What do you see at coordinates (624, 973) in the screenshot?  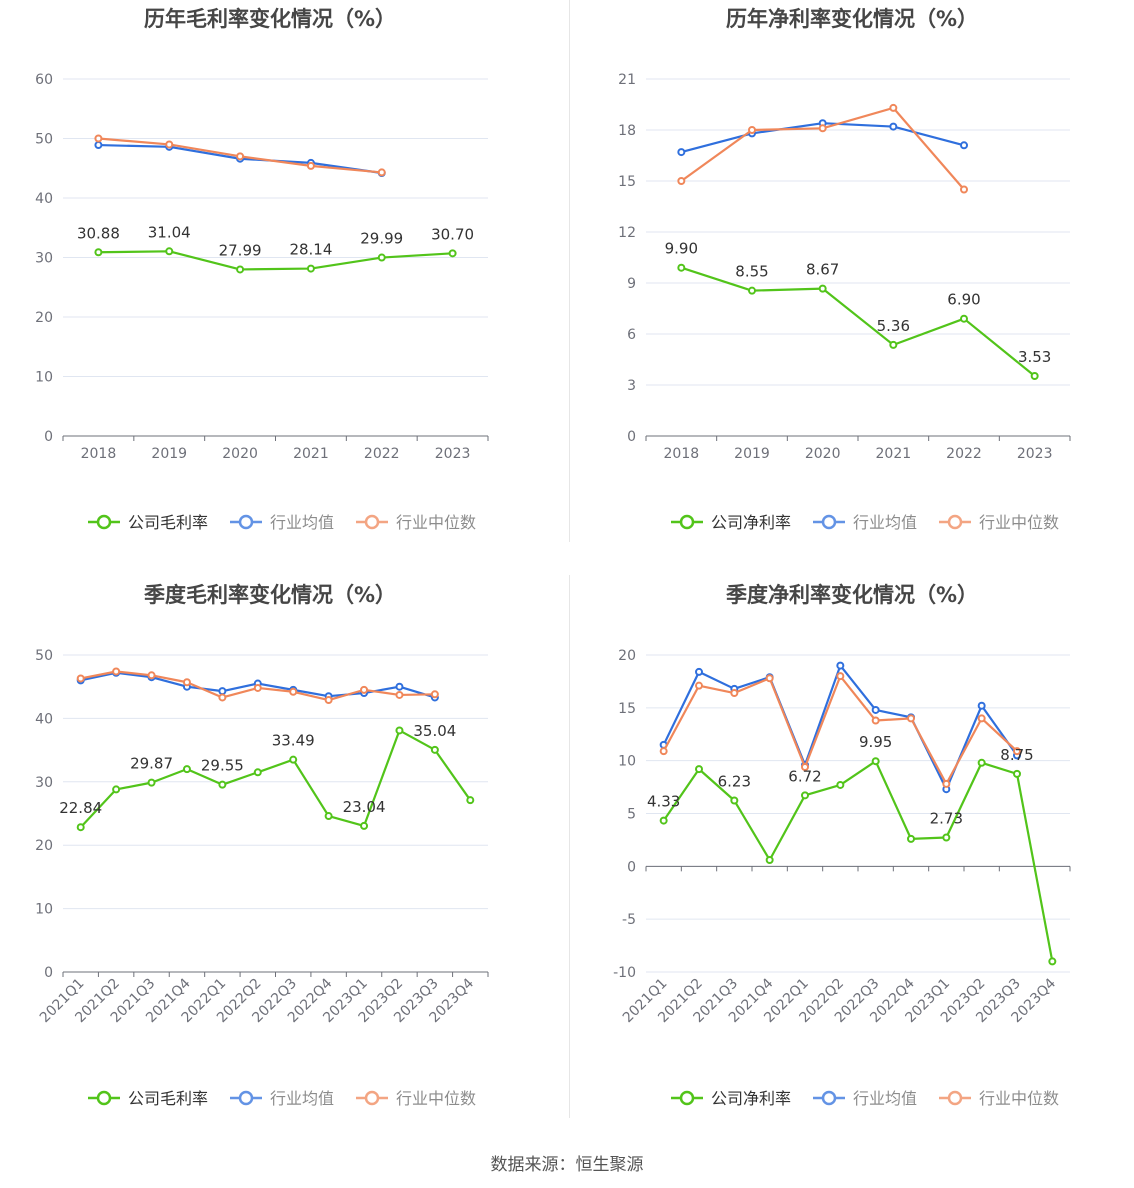 I see `y-tick-label: -10` at bounding box center [624, 973].